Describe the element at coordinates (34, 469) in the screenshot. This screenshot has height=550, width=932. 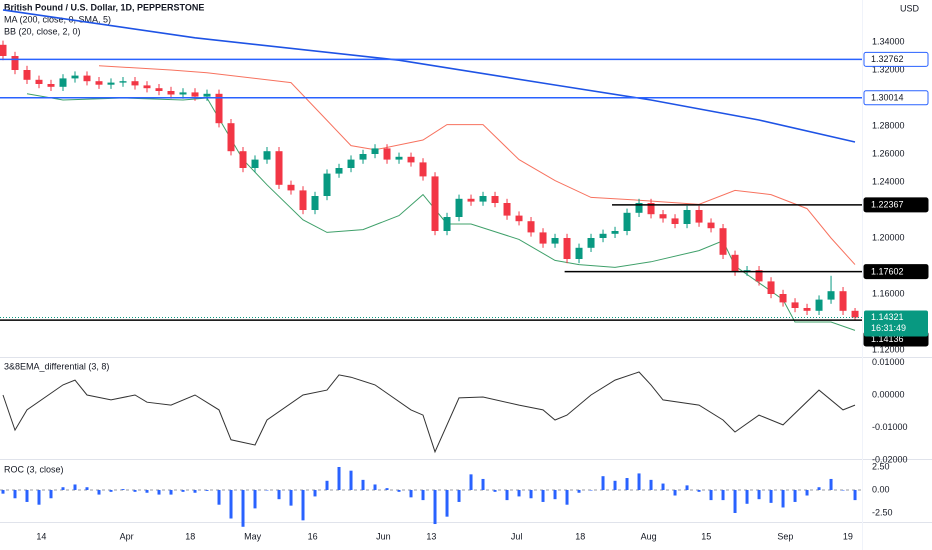
I see `pane-title: ROC (3, close)` at that location.